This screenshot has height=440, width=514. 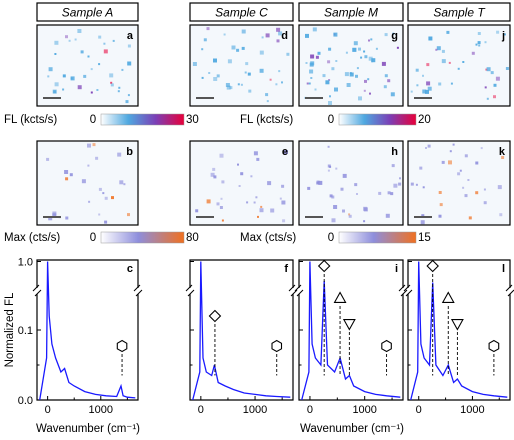 What do you see at coordinates (351, 183) in the screenshot?
I see `max-panel-frame` at bounding box center [351, 183].